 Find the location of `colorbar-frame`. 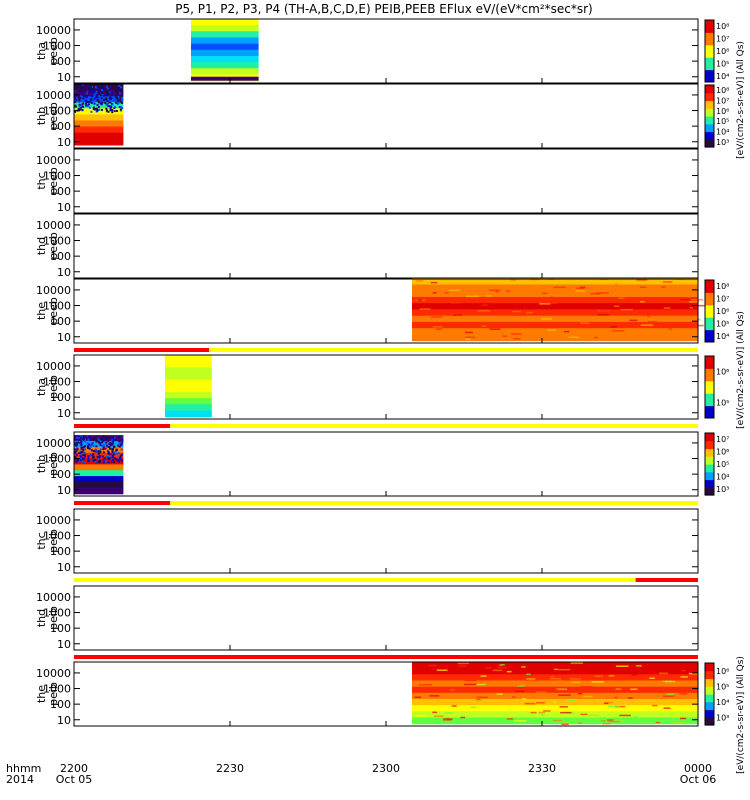

colorbar-frame is located at coordinates (709, 694).